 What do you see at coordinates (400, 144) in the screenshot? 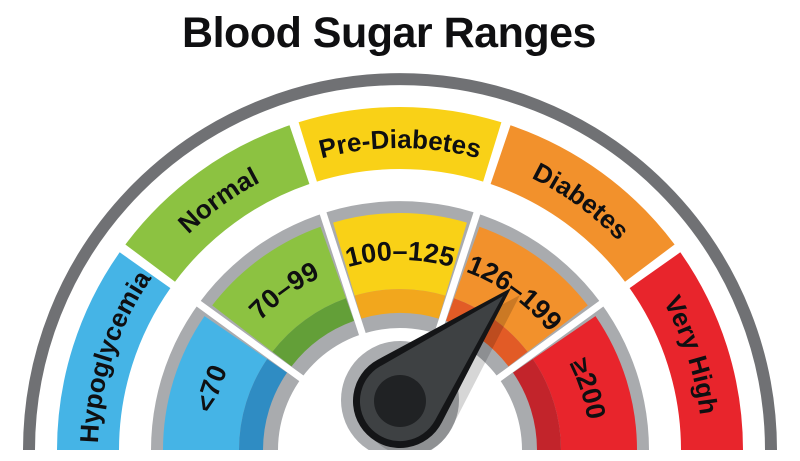
I see `outer-segment-prediabetes` at bounding box center [400, 144].